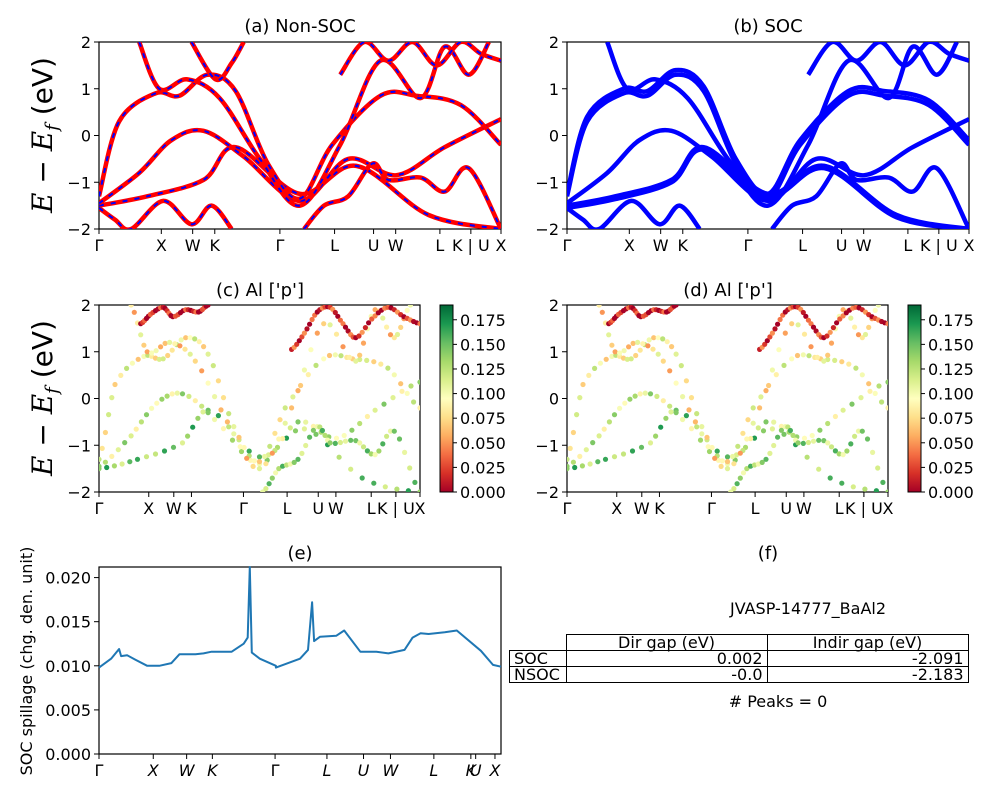  I want to click on panel-c-xtick-label: Γ, so click(99, 508).